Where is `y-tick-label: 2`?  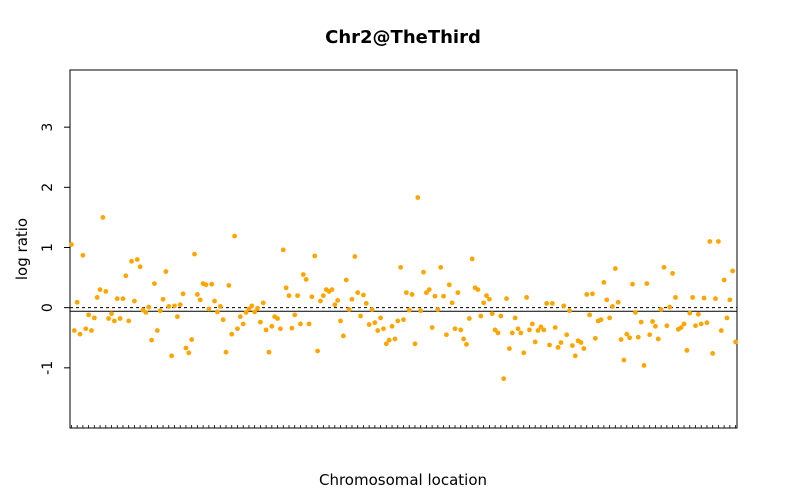
y-tick-label: 2 is located at coordinates (48, 187).